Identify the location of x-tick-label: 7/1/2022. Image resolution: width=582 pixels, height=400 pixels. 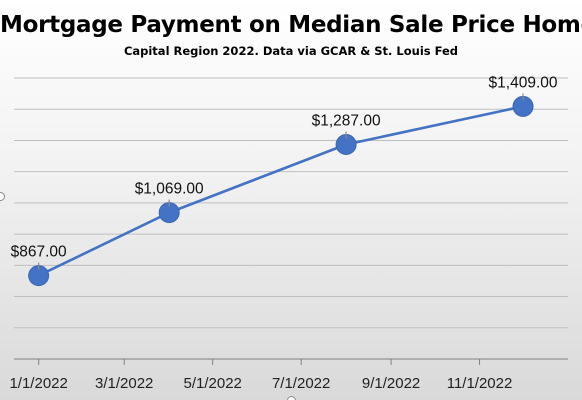
(301, 383).